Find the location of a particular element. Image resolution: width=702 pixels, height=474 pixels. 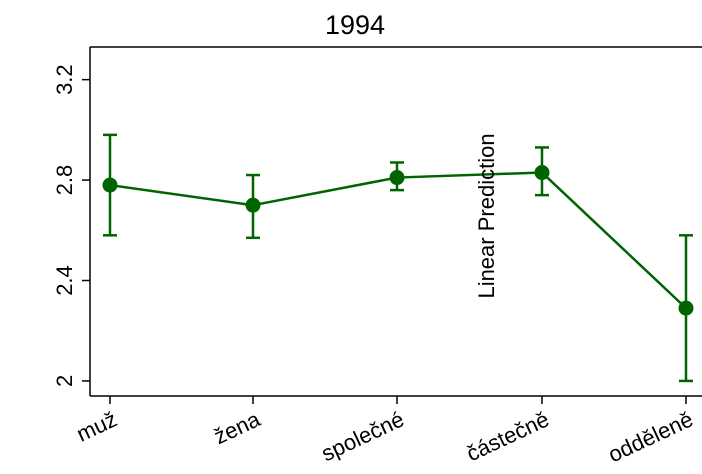

y-tick-label: 2.8 is located at coordinates (64, 180).